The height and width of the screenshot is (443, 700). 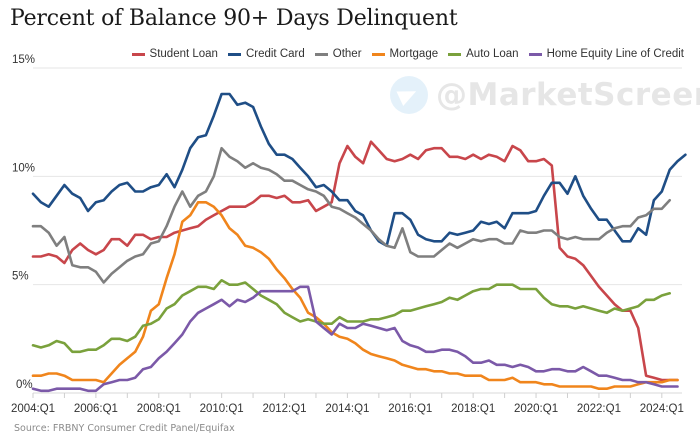 I want to click on x-tick-label: 2016:Q1, so click(x=410, y=409).